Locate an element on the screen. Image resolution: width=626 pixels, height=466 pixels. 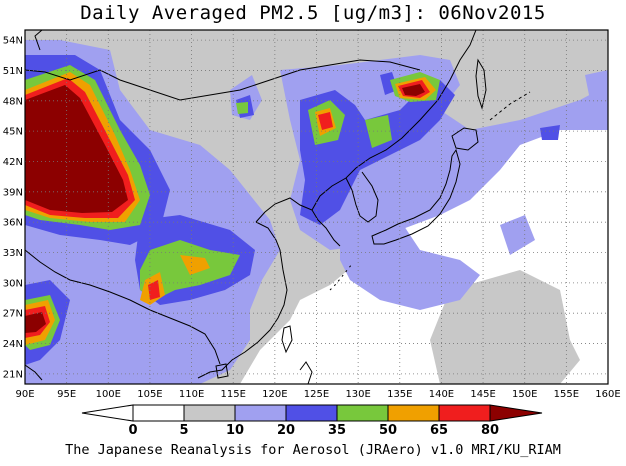
lon-tick-label: 140E is located at coordinates (441, 394).